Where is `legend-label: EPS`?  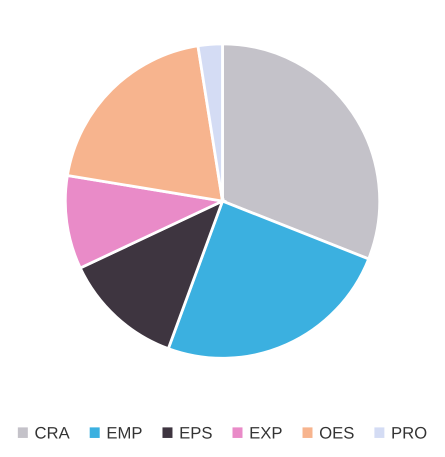
legend-label: EPS is located at coordinates (196, 432).